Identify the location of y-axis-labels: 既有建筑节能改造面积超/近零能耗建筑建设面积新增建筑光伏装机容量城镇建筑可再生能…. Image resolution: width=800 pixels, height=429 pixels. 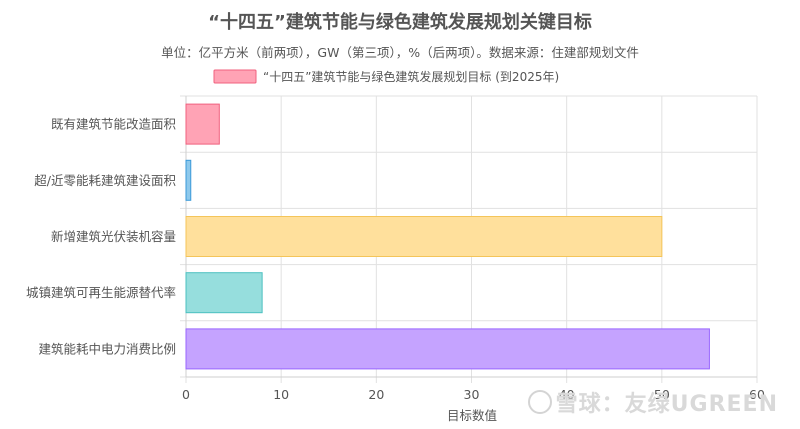
(101, 237).